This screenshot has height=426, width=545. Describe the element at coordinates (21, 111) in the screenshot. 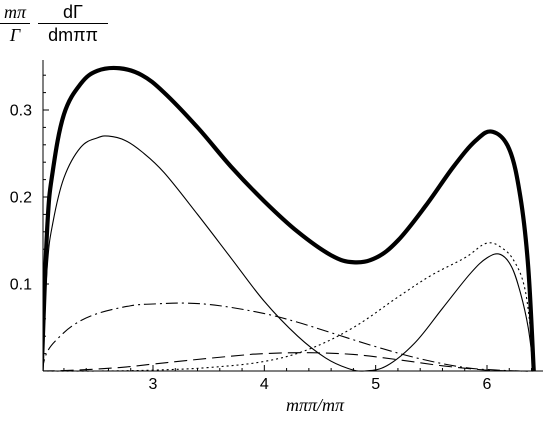

I see `y-tick-label: 0.3` at that location.